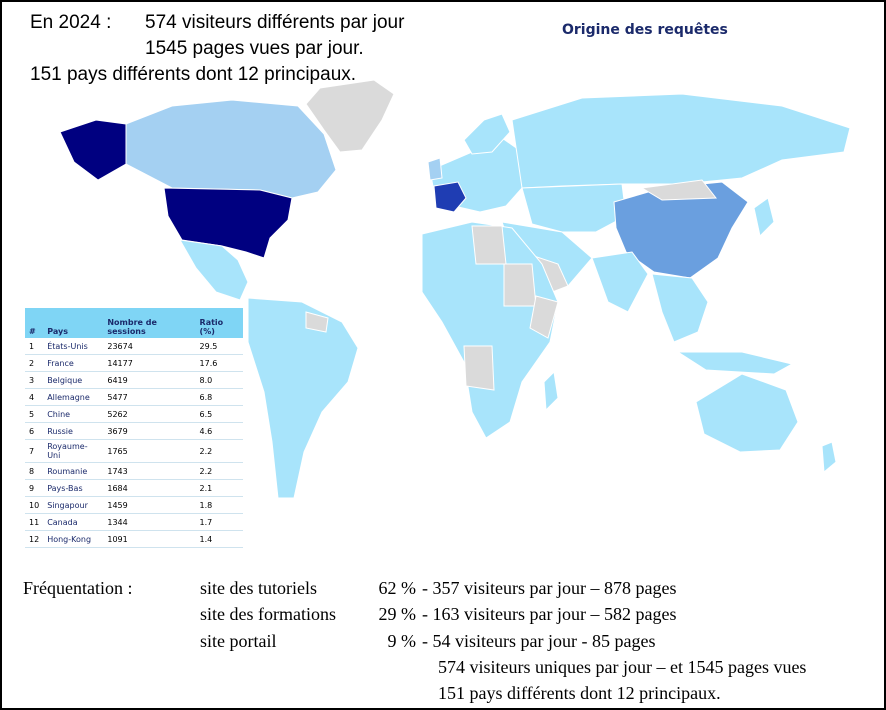 Image resolution: width=886 pixels, height=710 pixels. What do you see at coordinates (73, 431) in the screenshot?
I see `country-cell: Russie` at bounding box center [73, 431].